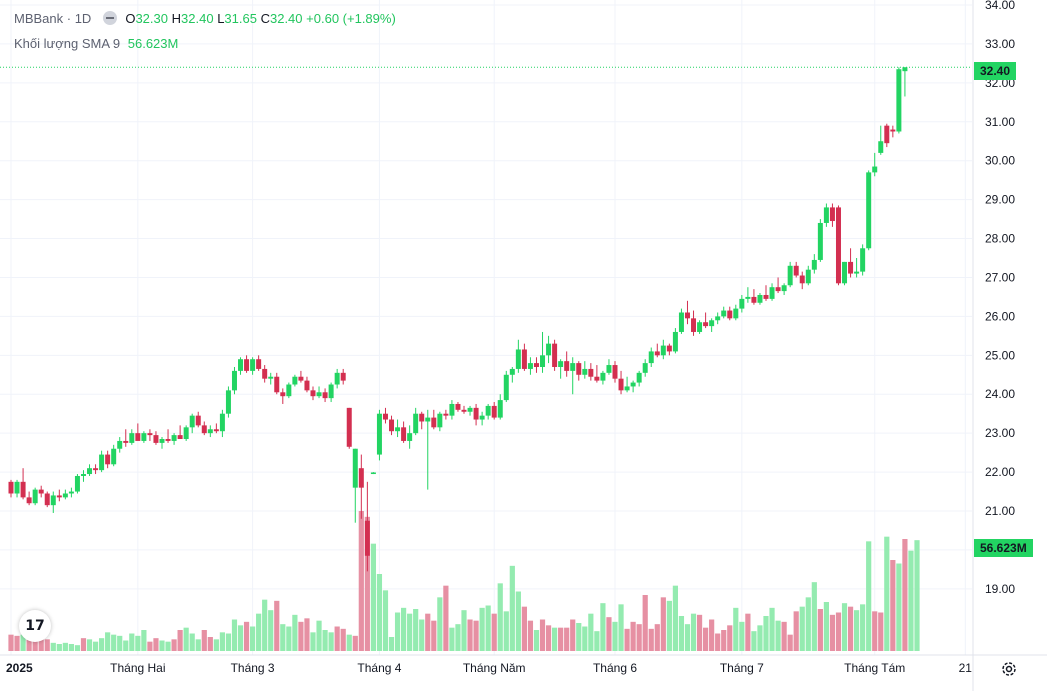 The width and height of the screenshot is (1047, 691). I want to click on close-label: C, so click(265, 18).